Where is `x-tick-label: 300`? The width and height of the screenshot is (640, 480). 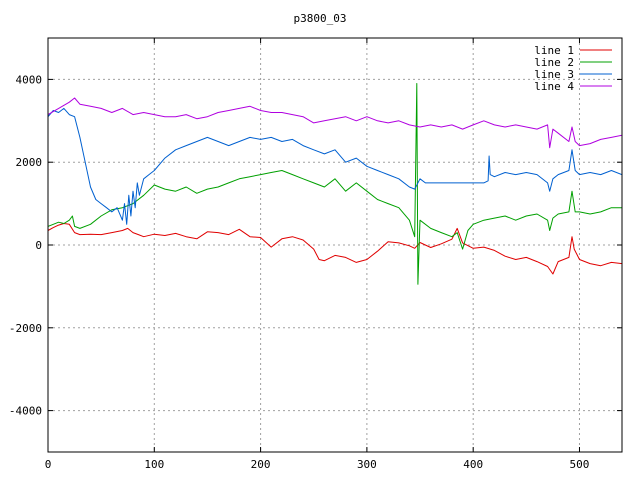 x-tick-label: 300 is located at coordinates (367, 464).